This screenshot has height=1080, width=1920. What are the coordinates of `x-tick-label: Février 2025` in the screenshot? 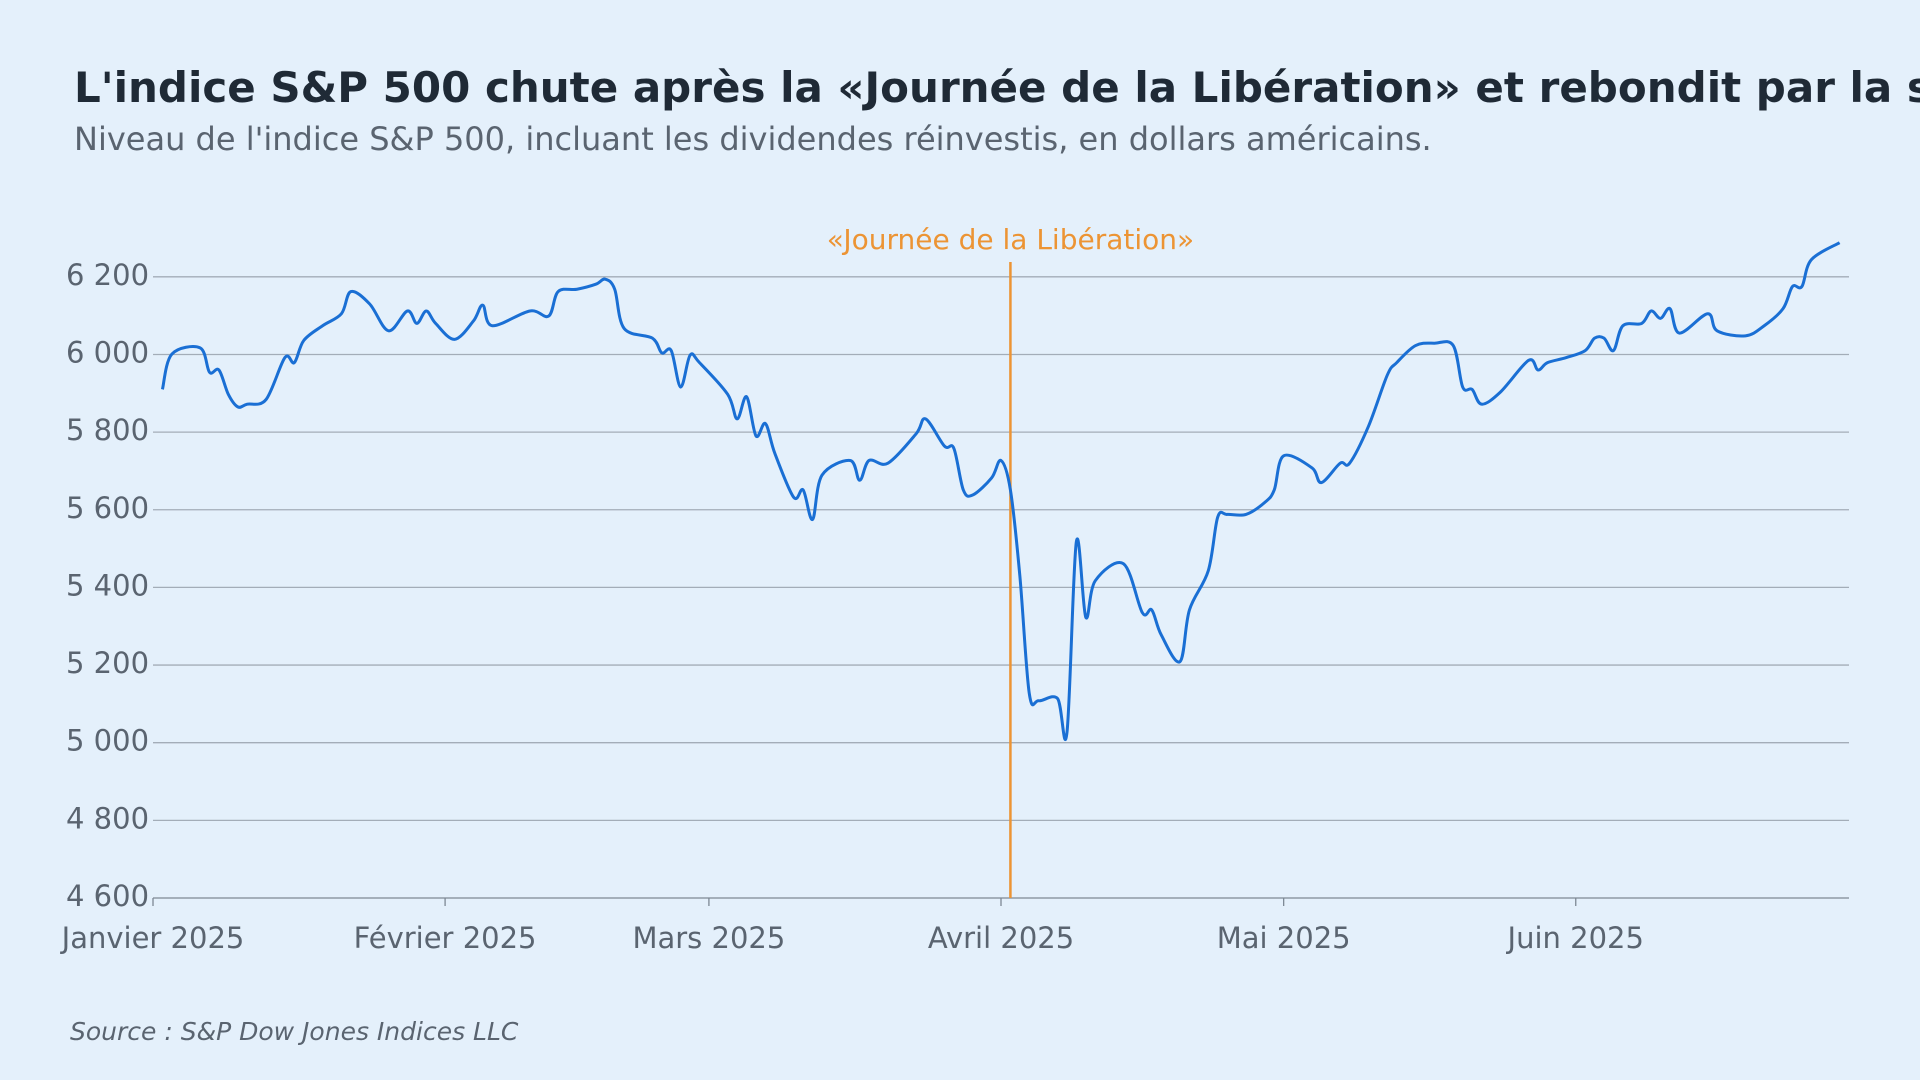 It's located at (445, 938).